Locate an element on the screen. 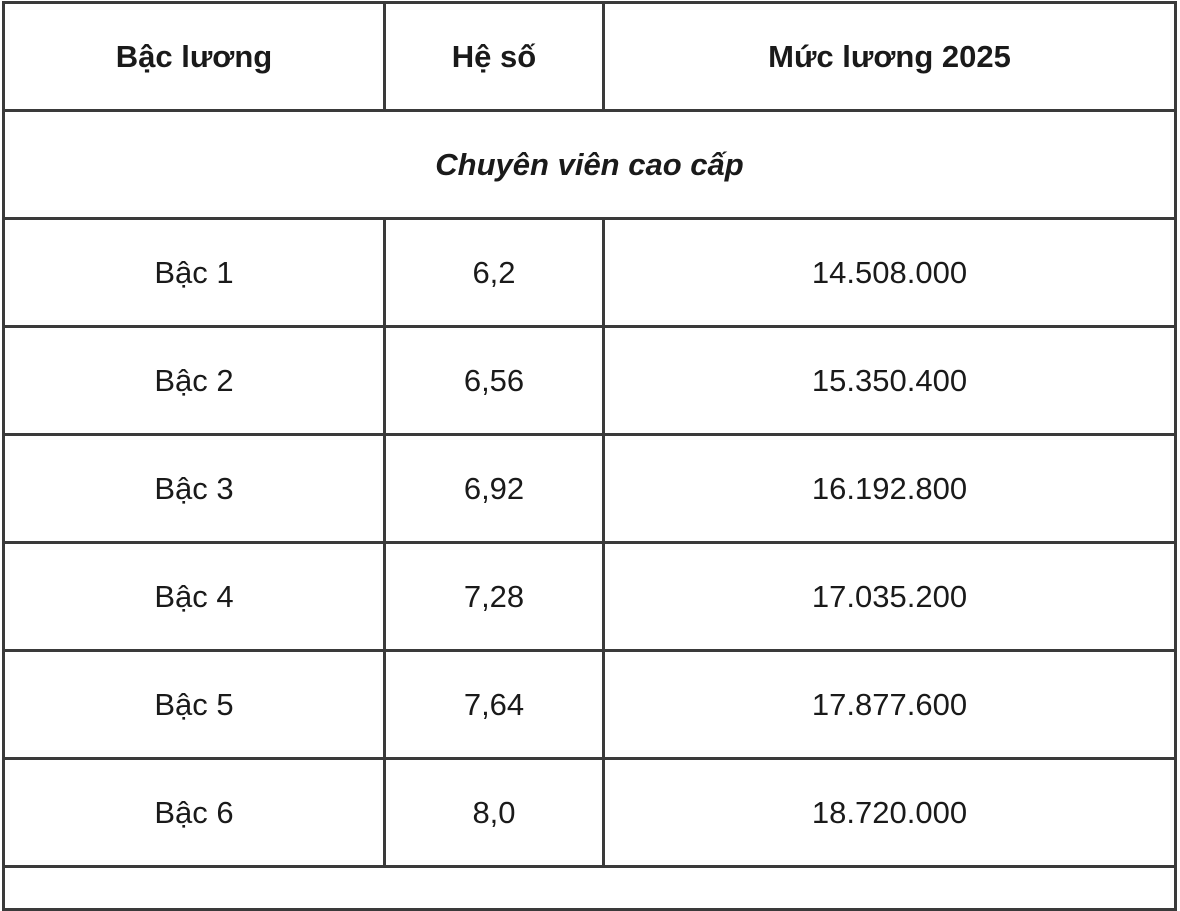  partial-row is located at coordinates (589, 888).